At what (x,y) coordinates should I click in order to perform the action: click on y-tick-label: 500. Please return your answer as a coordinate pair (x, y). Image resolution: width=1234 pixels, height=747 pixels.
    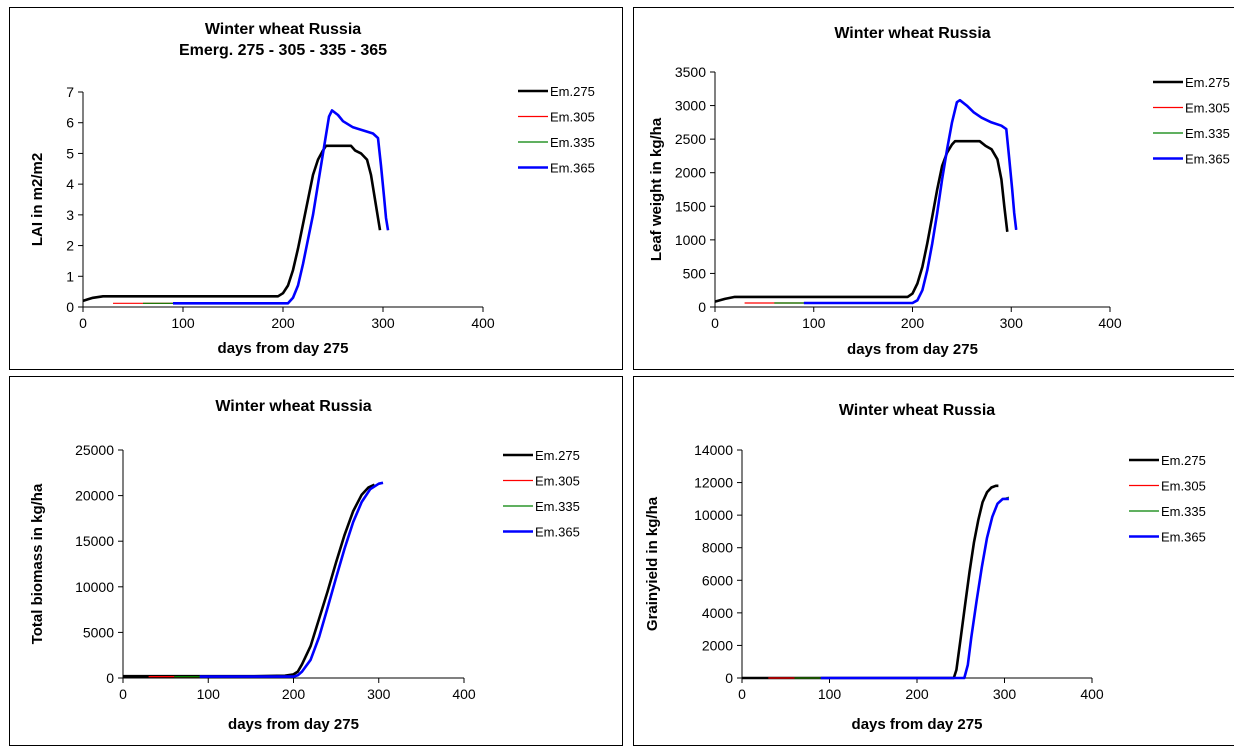
    Looking at the image, I should click on (695, 273).